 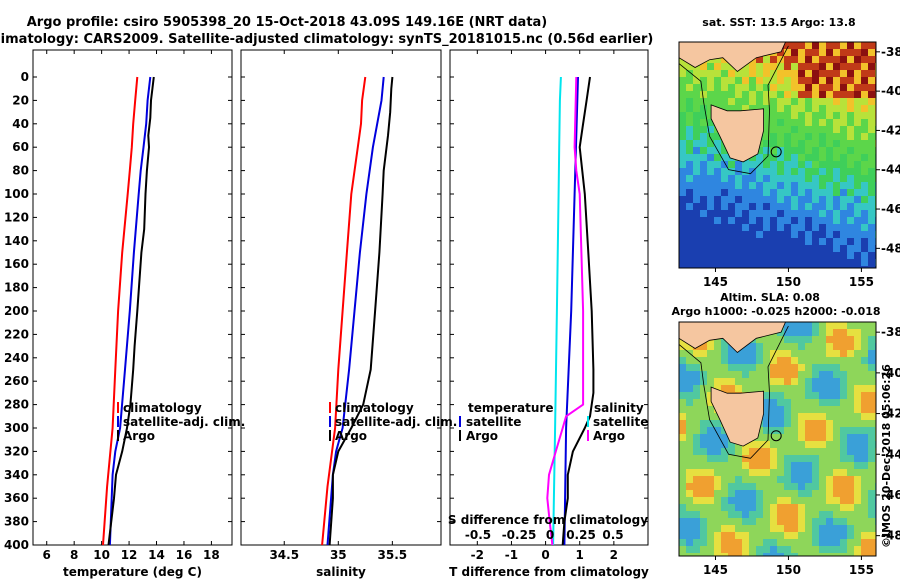 I want to click on x-tick-label: 14, so click(x=156, y=555).